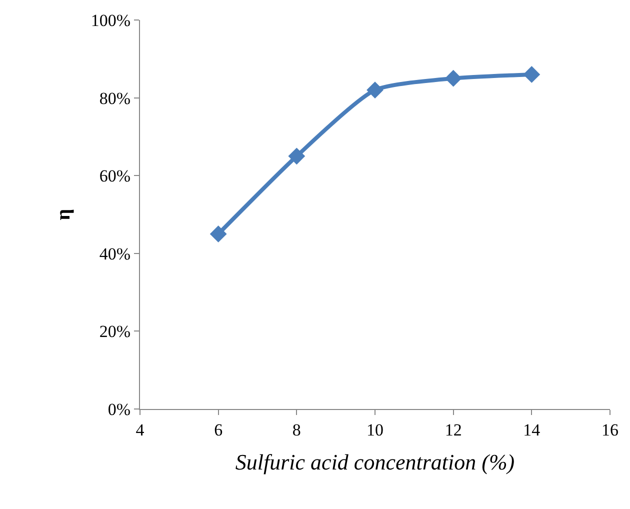  Describe the element at coordinates (296, 430) in the screenshot. I see `x-tick-label: 8` at that location.